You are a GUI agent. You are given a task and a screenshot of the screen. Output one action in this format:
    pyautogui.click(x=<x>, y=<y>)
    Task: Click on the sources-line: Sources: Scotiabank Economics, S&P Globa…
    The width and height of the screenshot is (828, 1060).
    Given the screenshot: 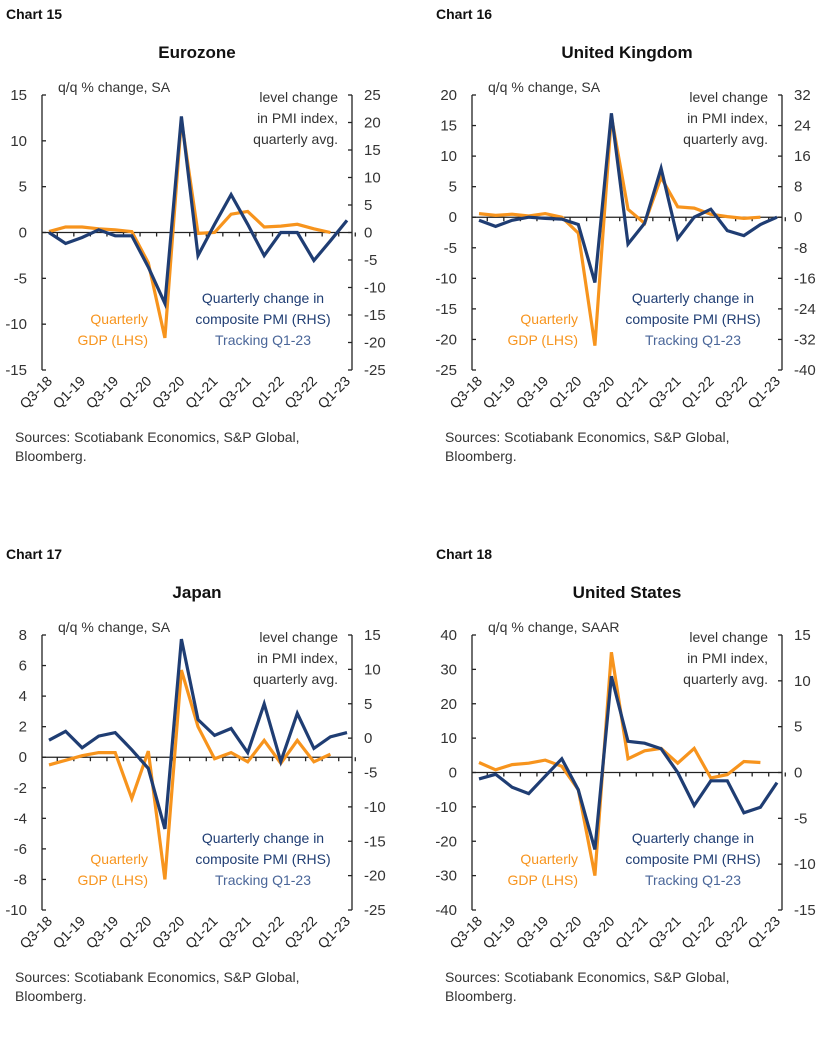 What is the action you would take?
    pyautogui.click(x=157, y=977)
    